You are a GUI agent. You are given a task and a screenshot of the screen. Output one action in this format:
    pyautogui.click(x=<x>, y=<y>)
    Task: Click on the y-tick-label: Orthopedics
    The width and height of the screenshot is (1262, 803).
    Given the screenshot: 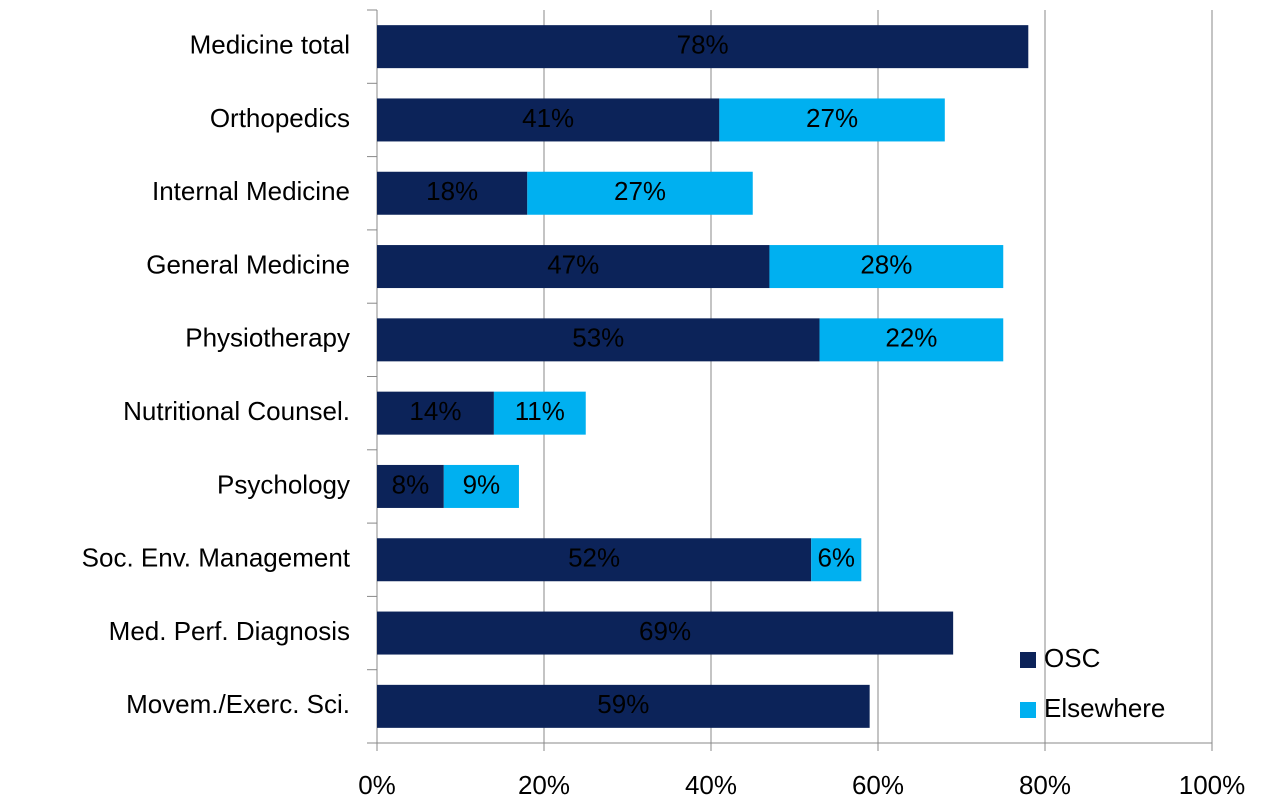 What is the action you would take?
    pyautogui.click(x=280, y=118)
    